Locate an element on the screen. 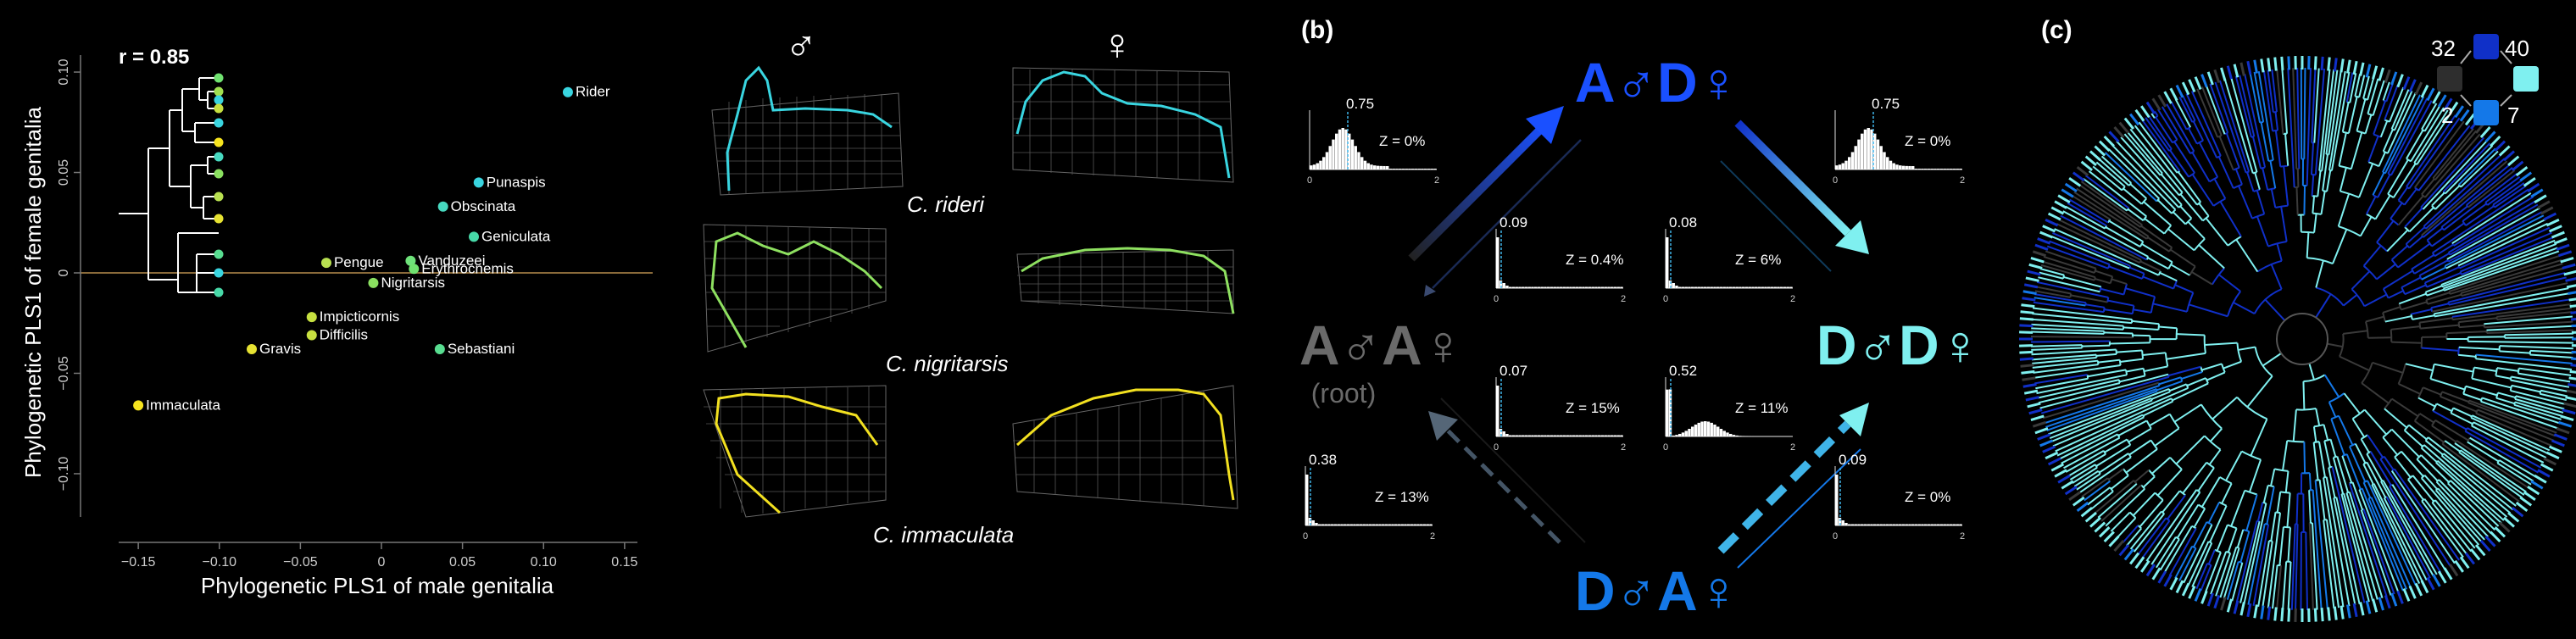 The height and width of the screenshot is (639, 2576). legend-arrows is located at coordinates (2486, 78).